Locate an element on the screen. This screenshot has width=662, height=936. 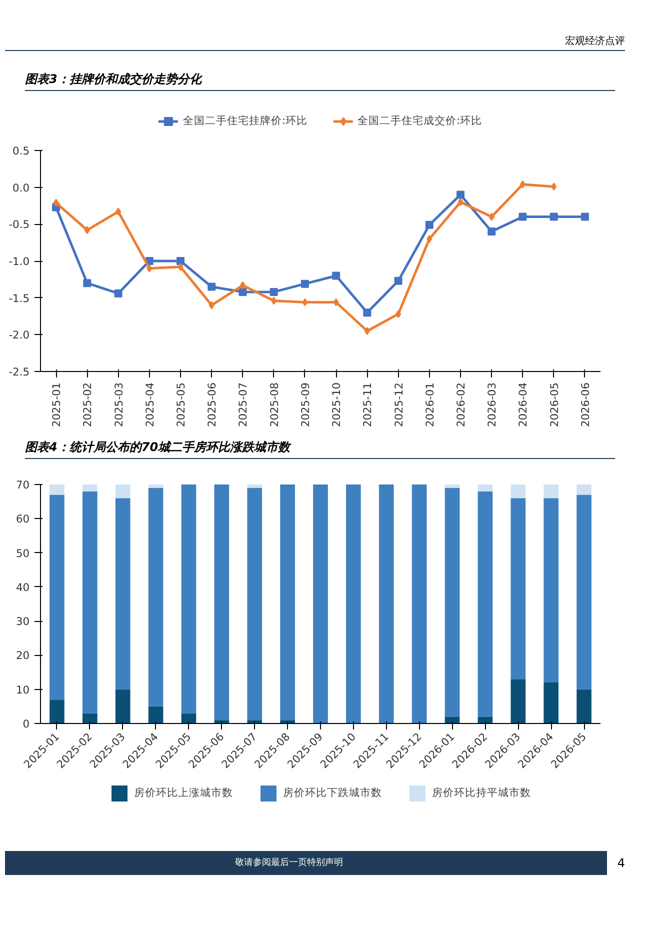
y-tick-label: -1.5 is located at coordinates (19, 298).